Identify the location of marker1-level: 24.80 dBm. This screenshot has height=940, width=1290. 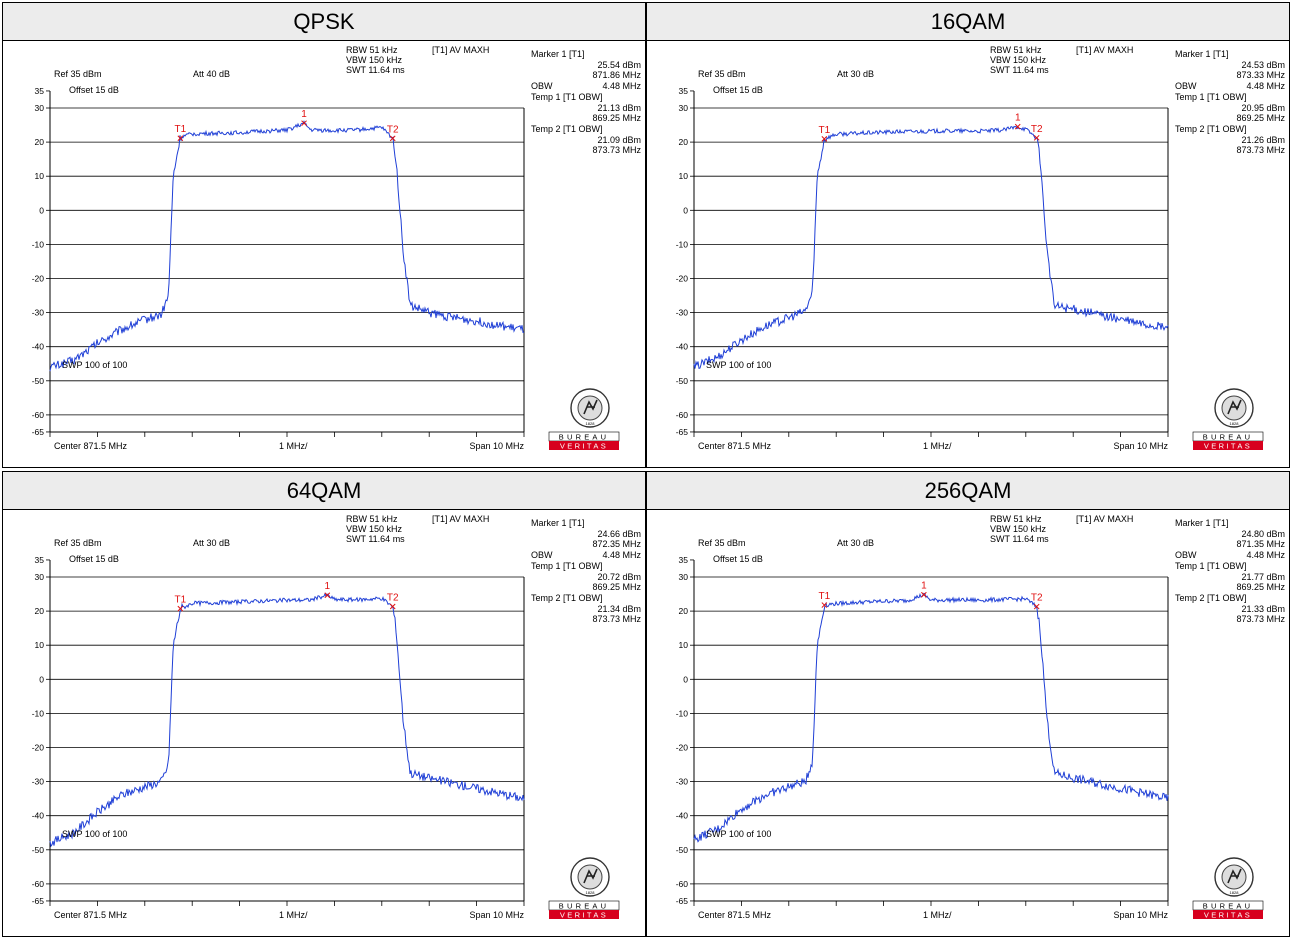
(1263, 534).